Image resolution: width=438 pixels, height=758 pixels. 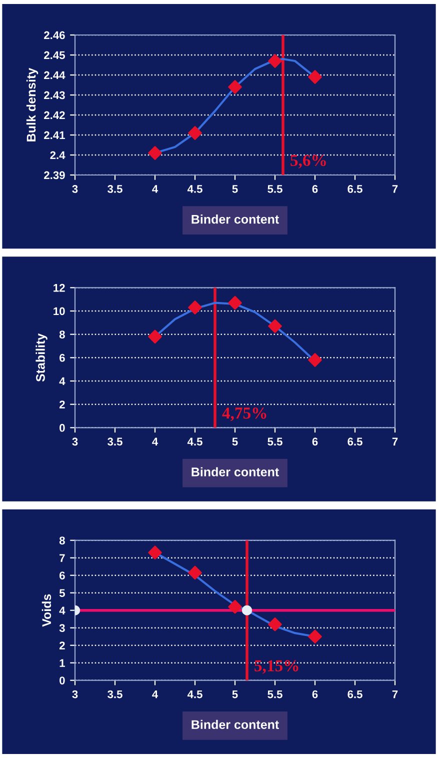 What do you see at coordinates (62, 558) in the screenshot?
I see `y-tick-label: 7` at bounding box center [62, 558].